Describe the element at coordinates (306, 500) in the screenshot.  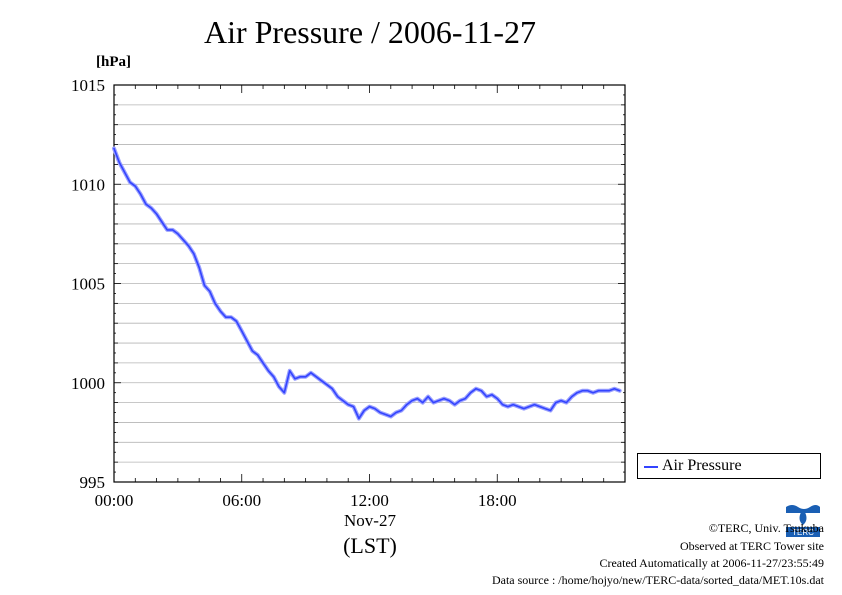
I see `x-tick-labels: 00:00 06:00 12:00 18:00` at that location.